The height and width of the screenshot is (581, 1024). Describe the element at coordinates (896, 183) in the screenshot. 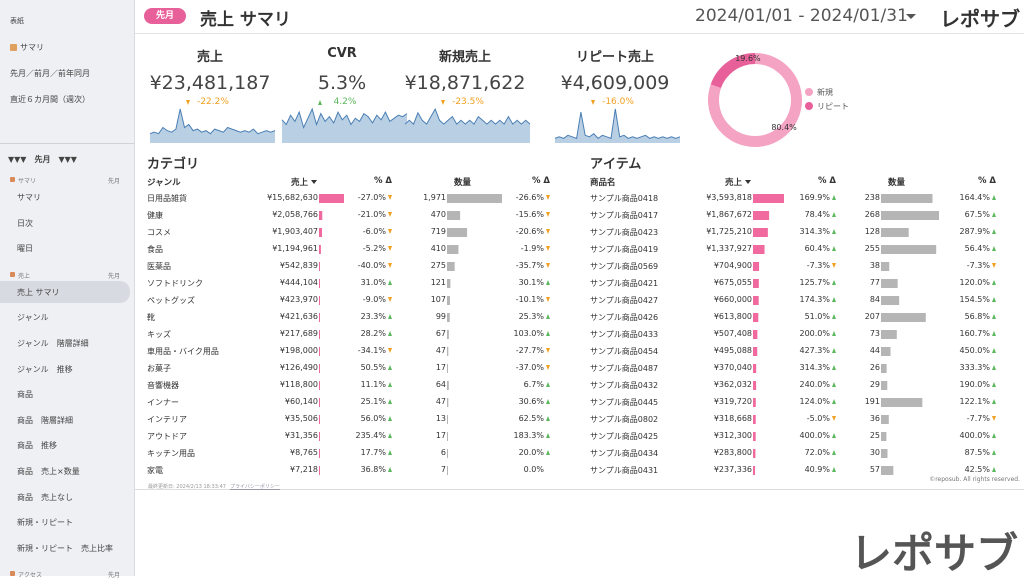

I see `column-header: 数量` at that location.